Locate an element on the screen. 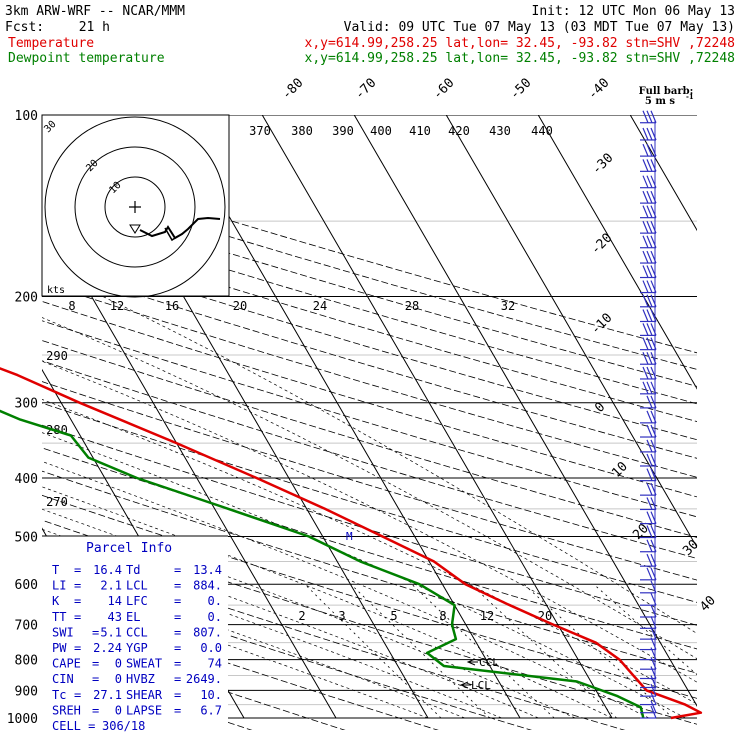 The height and width of the screenshot is (740, 740). isotherm-label: 30 is located at coordinates (691, 548).